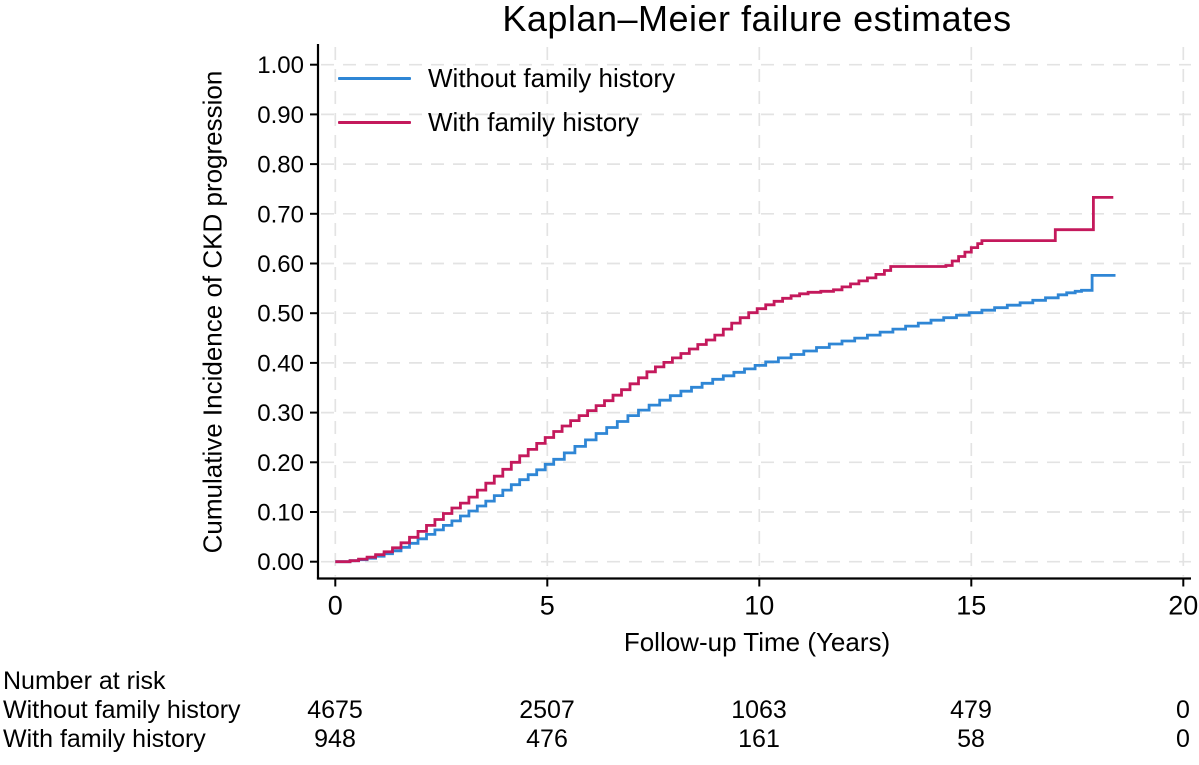 This screenshot has height=765, width=1199. What do you see at coordinates (280, 165) in the screenshot?
I see `y-tick-label: 0.80` at bounding box center [280, 165].